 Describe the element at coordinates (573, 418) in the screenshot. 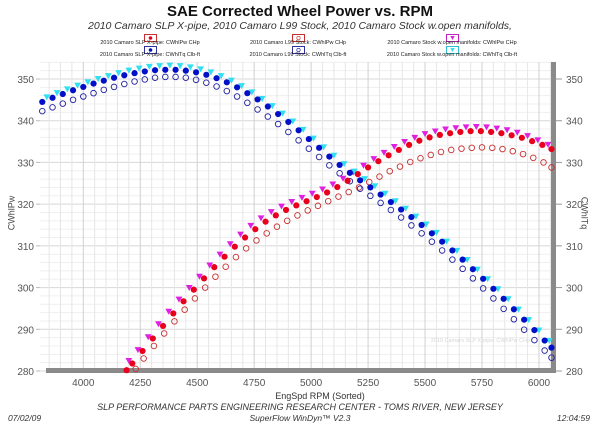

I see `footer-time: 12:04:59` at that location.